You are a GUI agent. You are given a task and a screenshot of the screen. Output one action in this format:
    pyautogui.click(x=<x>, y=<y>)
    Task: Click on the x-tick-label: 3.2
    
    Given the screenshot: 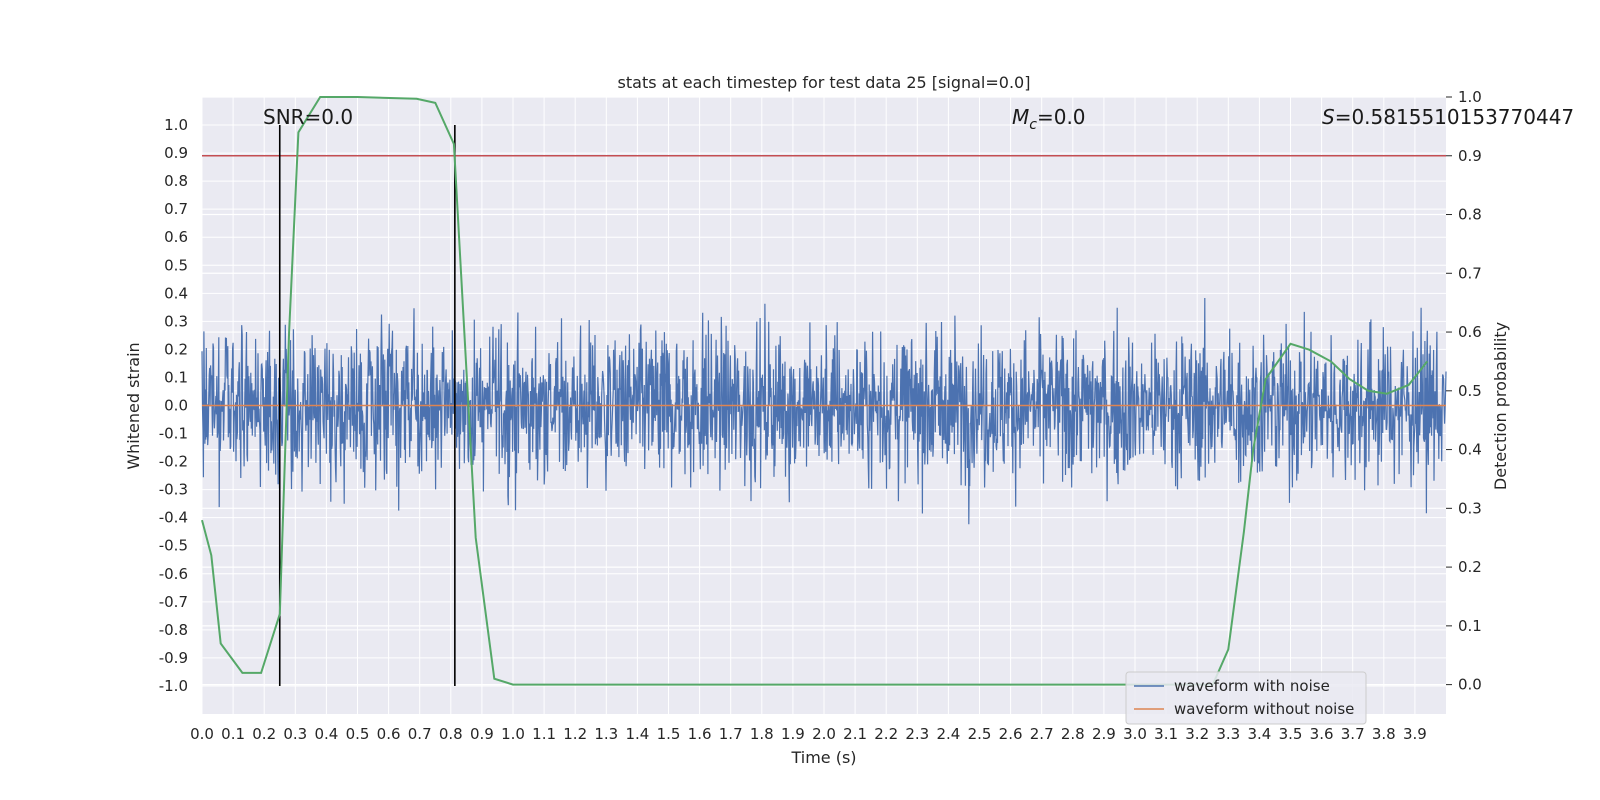 What is the action you would take?
    pyautogui.click(x=1197, y=734)
    